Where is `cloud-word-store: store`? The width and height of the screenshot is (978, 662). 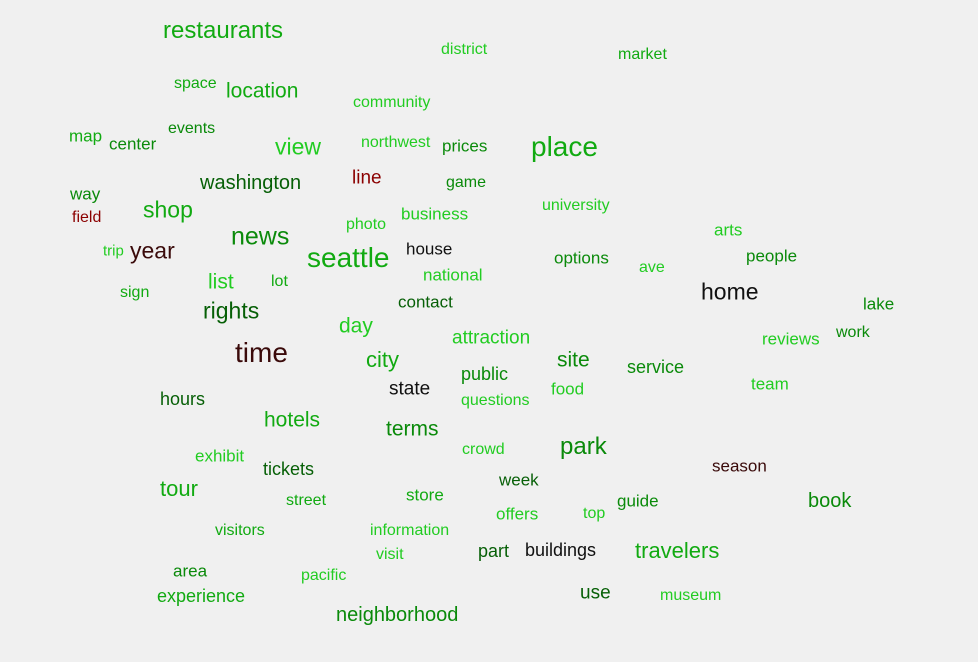 cloud-word-store: store is located at coordinates (425, 495).